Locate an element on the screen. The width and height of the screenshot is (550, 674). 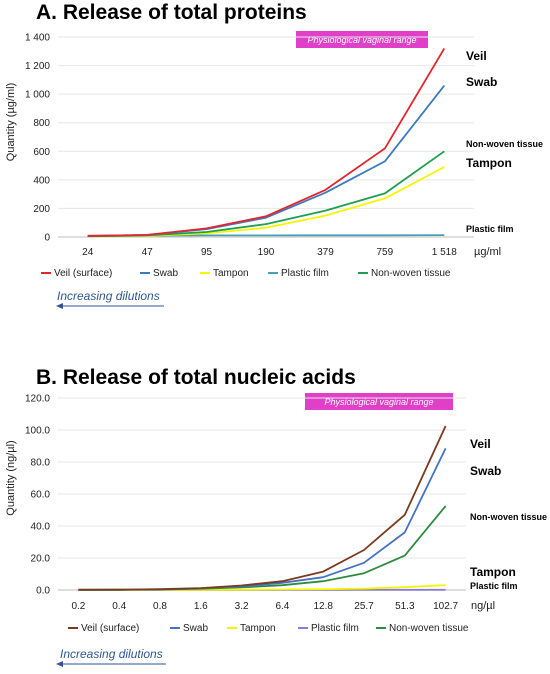
chart-b-series-non-woven-tissue is located at coordinates (262, 548).